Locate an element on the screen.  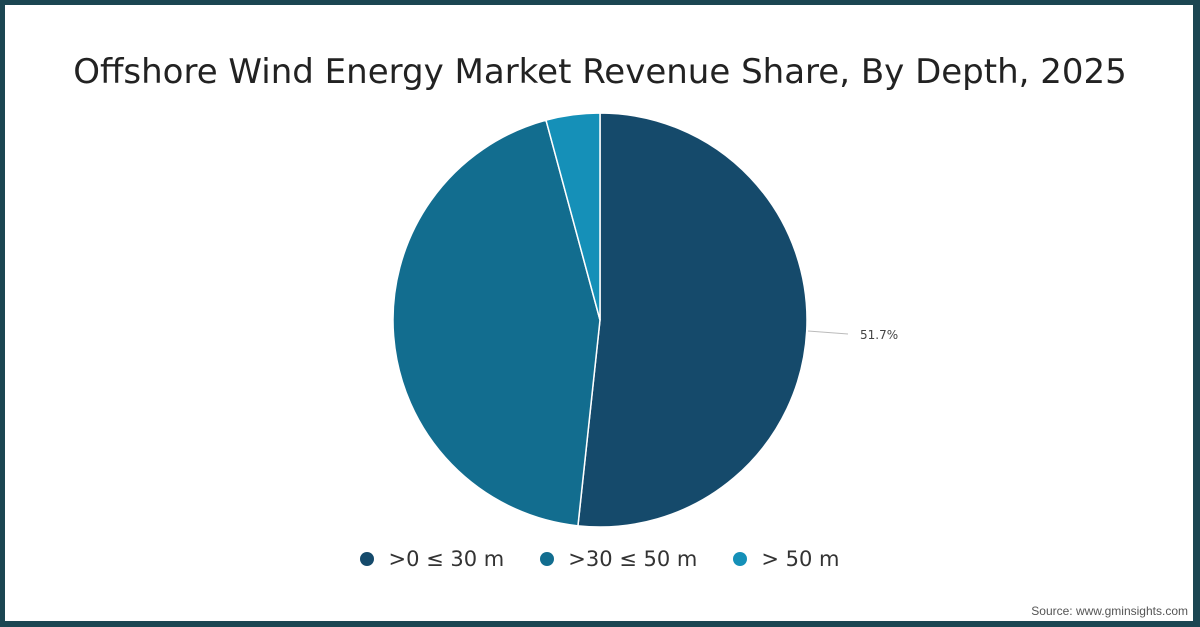
legend-label: >30 ≤ 50 m is located at coordinates (633, 559).